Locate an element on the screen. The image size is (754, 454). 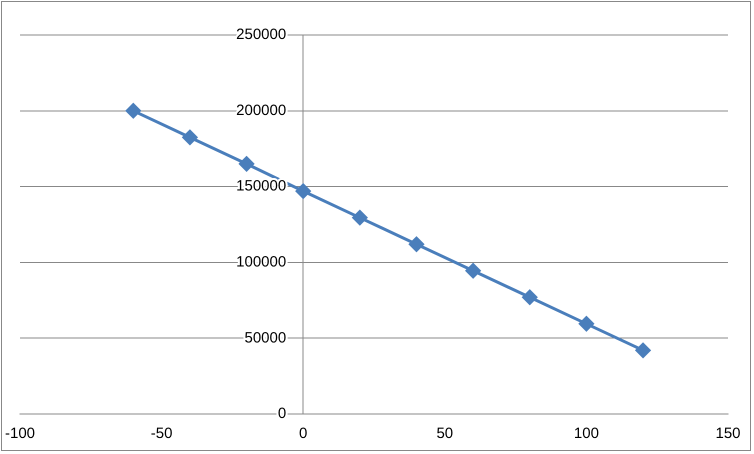
y-tick-label: 250000 is located at coordinates (261, 35).